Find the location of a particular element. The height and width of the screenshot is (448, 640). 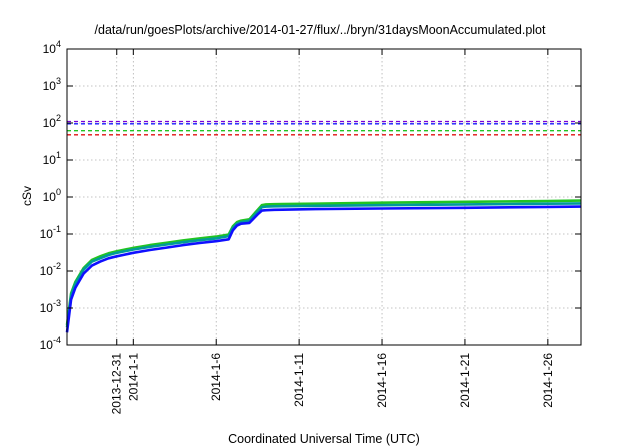

x-tick-label: 2014-1-16 is located at coordinates (382, 380).